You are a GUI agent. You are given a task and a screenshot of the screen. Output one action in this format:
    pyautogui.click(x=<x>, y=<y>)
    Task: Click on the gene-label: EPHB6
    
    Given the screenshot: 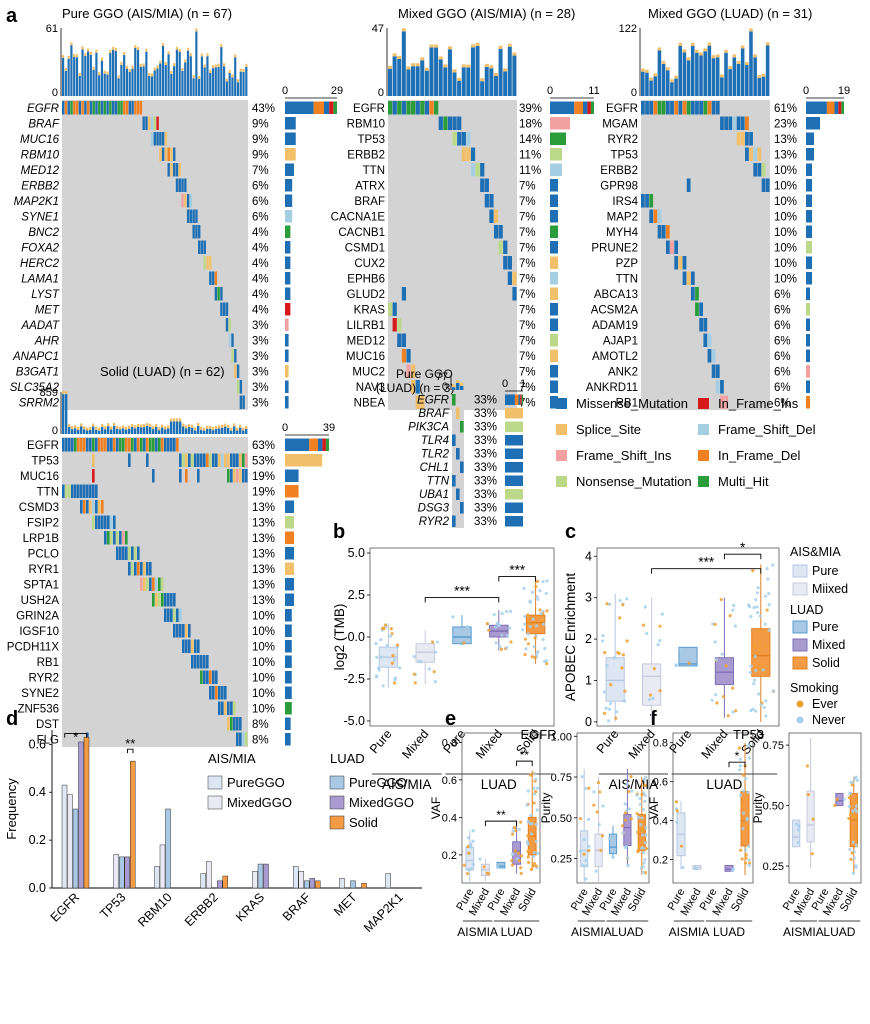 What is the action you would take?
    pyautogui.click(x=366, y=280)
    